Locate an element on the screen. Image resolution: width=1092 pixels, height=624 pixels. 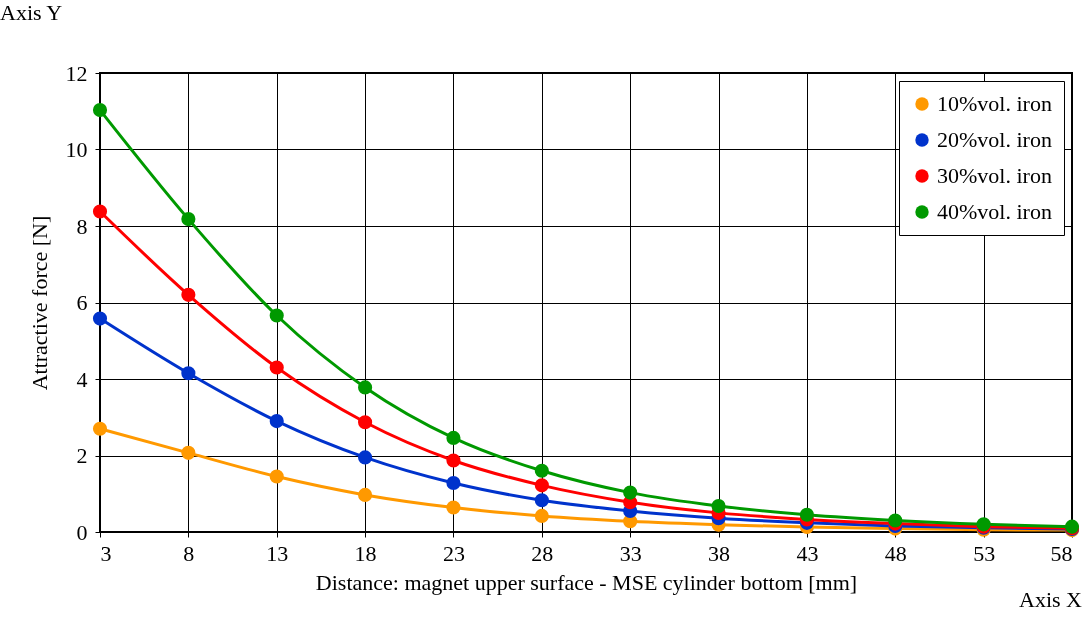
legend-label: 10%vol. iron is located at coordinates (994, 103).